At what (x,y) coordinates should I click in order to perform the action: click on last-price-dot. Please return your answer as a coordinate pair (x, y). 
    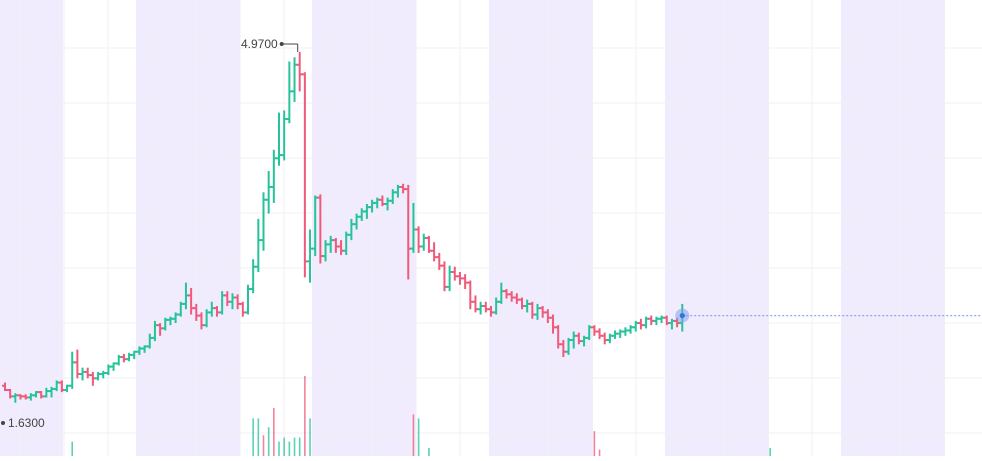
    Looking at the image, I should click on (682, 315).